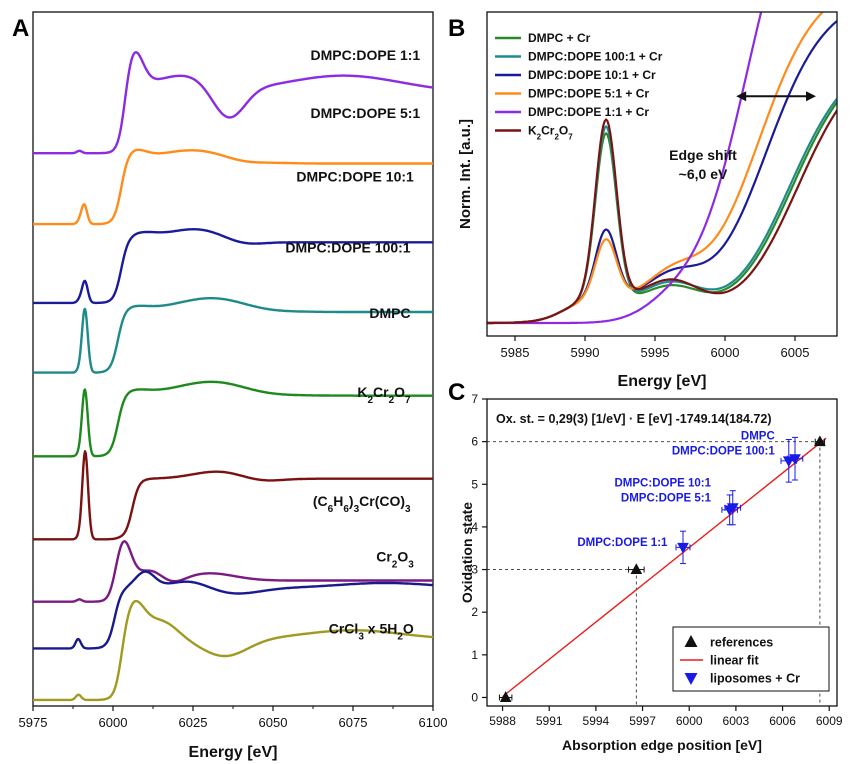 This screenshot has width=850, height=764. I want to click on panel-b-legend-label-dmpc-dope-10-1-cr: DMPC:DOPE 10:1 + Cr, so click(592, 75).